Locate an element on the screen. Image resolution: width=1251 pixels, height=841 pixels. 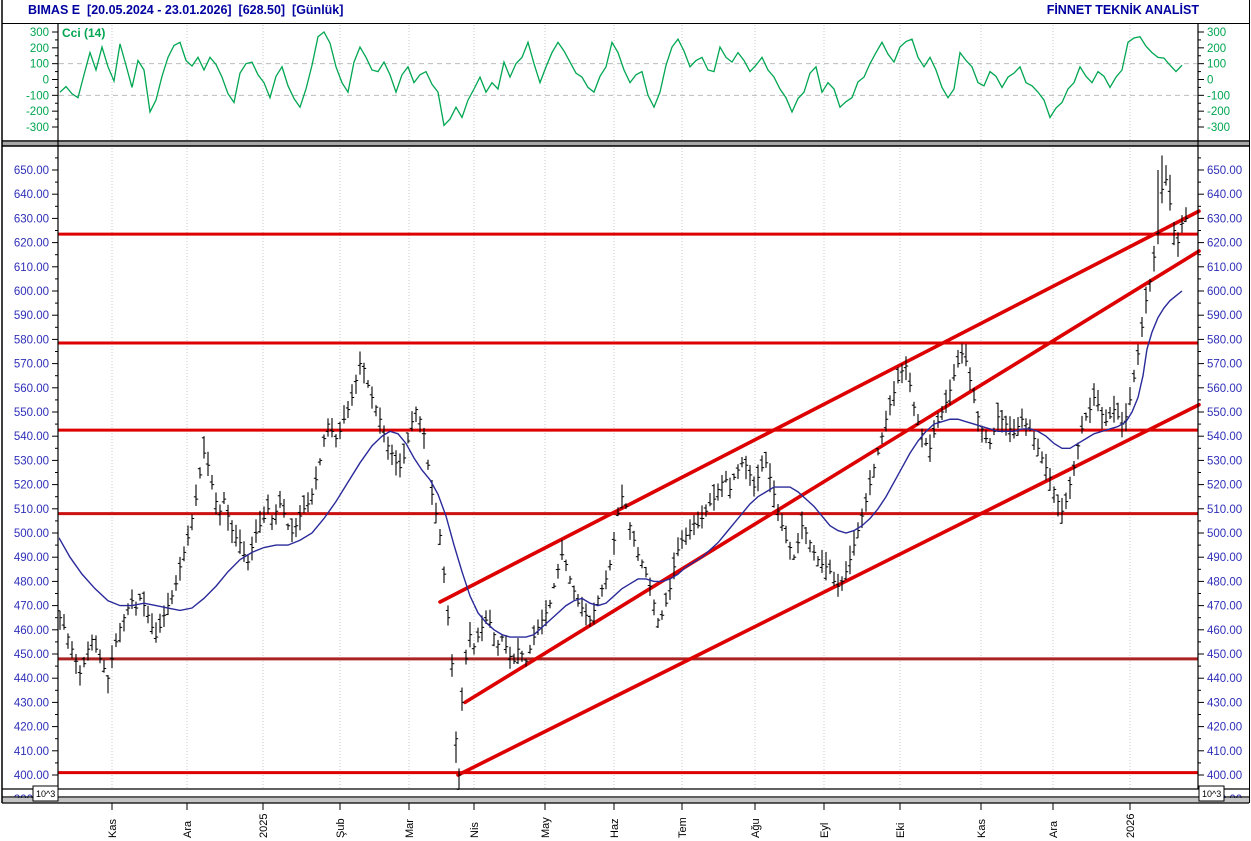
cci-layer is located at coordinates (621, 79).